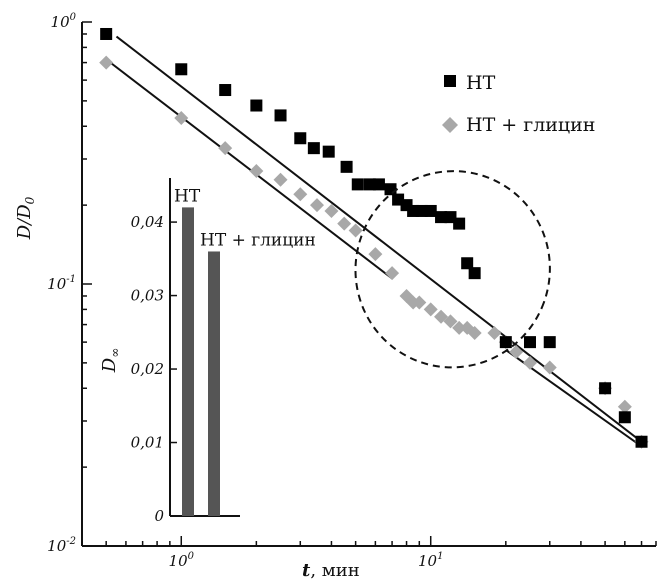  I want to click on y-tick-label: 10⁻², so click(61, 545).